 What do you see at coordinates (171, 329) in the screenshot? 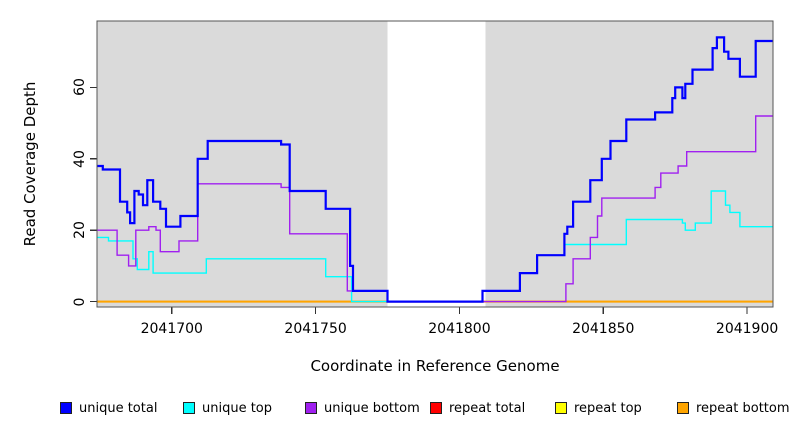
I see `x-tick-label: 2041700` at bounding box center [171, 329].